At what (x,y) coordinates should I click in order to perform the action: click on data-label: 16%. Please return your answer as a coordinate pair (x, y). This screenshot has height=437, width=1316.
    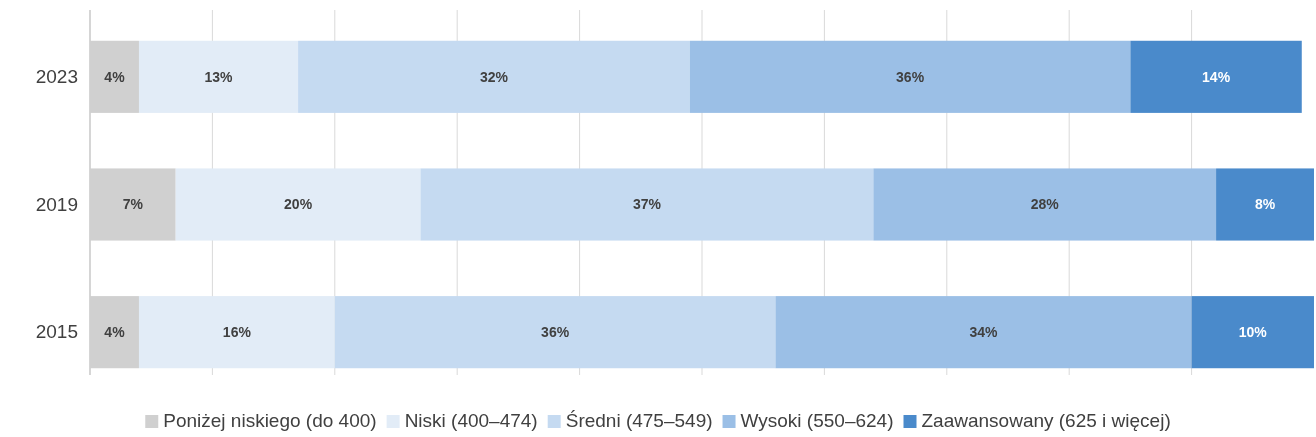
    Looking at the image, I should click on (237, 332).